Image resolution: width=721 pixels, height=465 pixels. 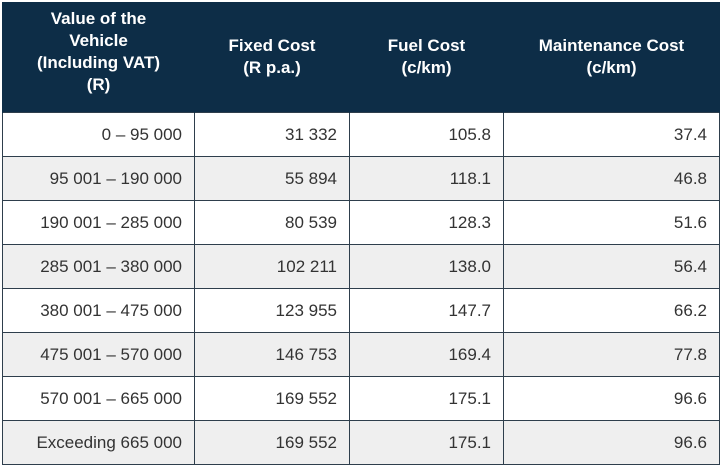 I want to click on table-row: 285 001 – 380 000 102 211 138.0 56.4, so click(x=361, y=266).